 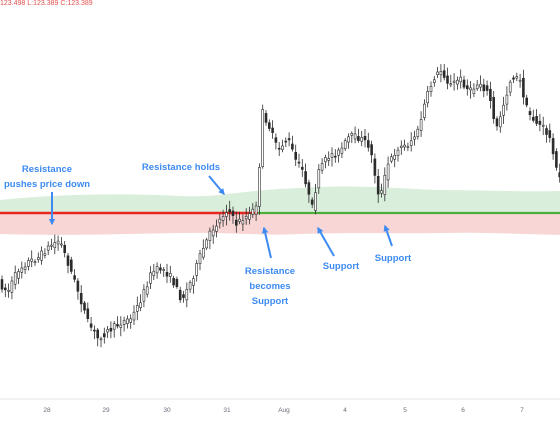 I want to click on label-becomes-3: Support, so click(x=270, y=301).